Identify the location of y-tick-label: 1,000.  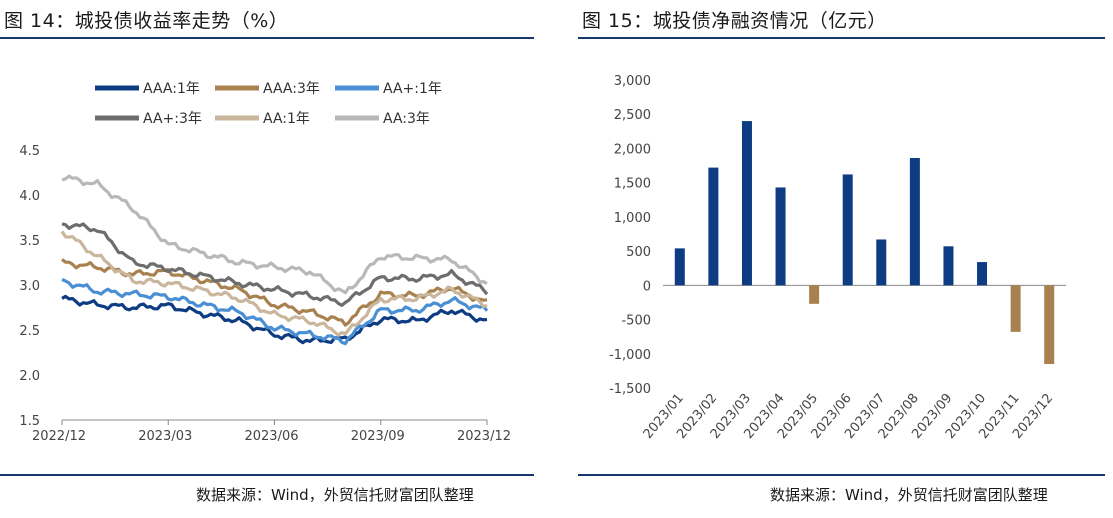
(632, 218).